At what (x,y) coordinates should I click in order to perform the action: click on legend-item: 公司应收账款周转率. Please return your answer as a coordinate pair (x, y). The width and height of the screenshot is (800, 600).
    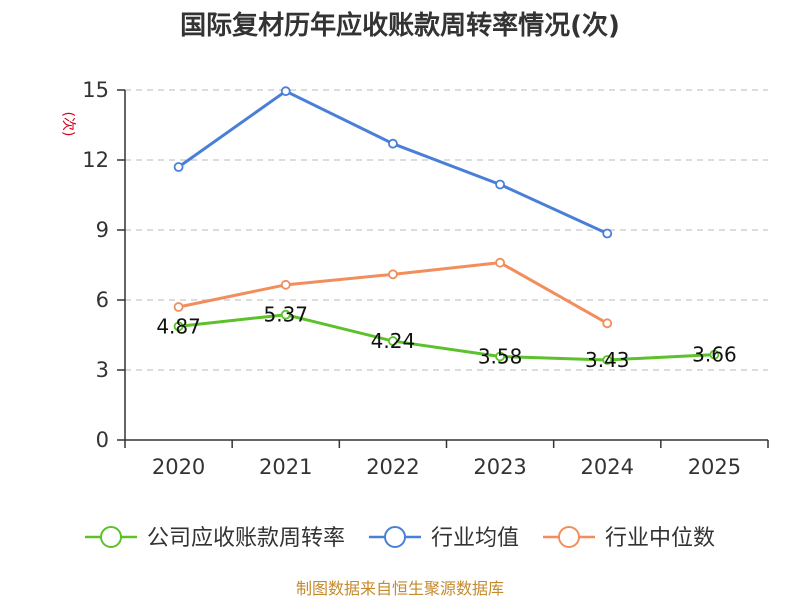
    Looking at the image, I should click on (215, 538).